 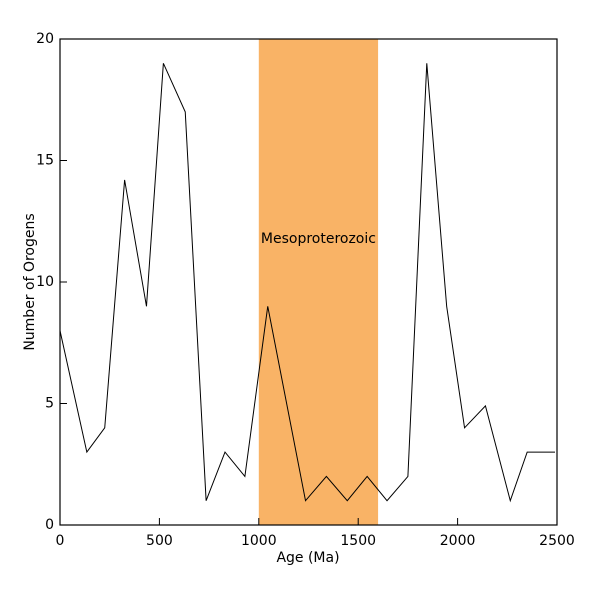 I want to click on x-tick-label: 1000, so click(x=259, y=541).